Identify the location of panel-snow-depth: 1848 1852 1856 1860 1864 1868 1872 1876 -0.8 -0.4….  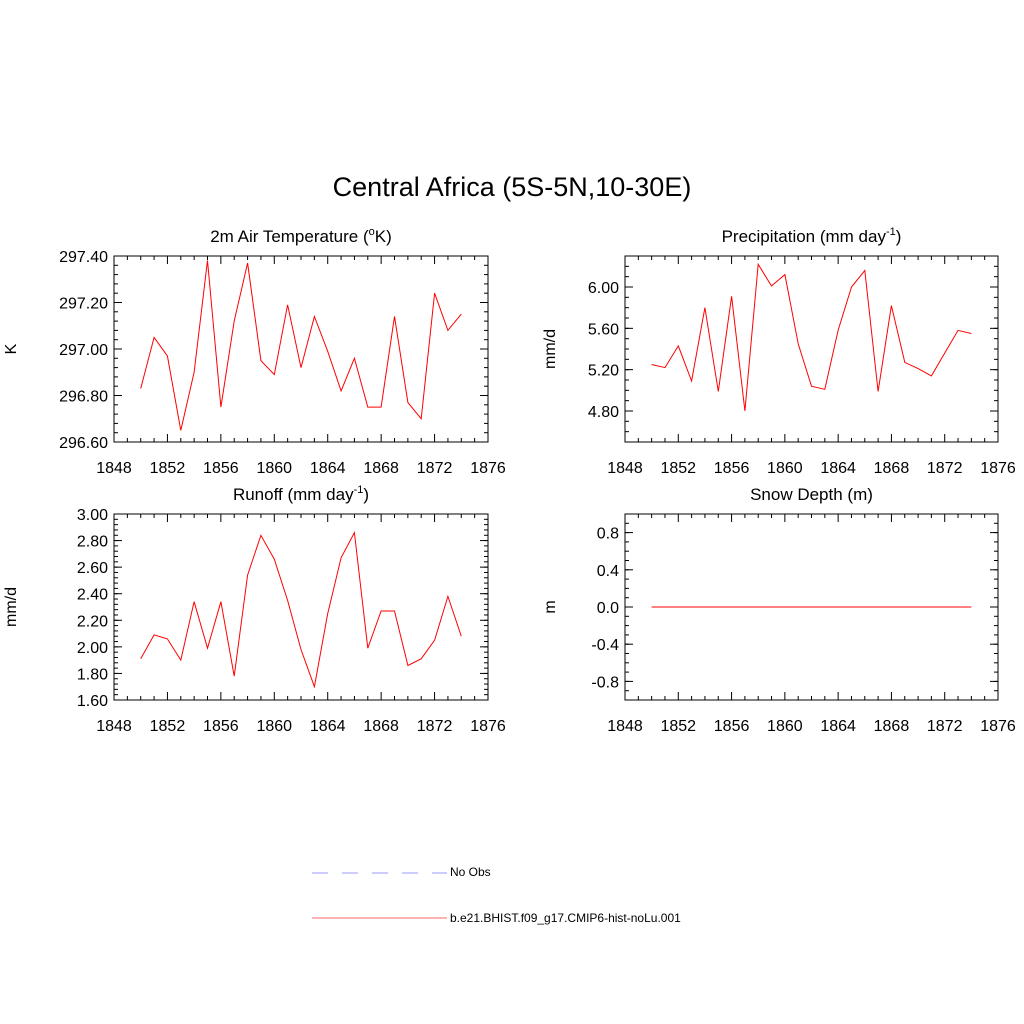
(779, 610).